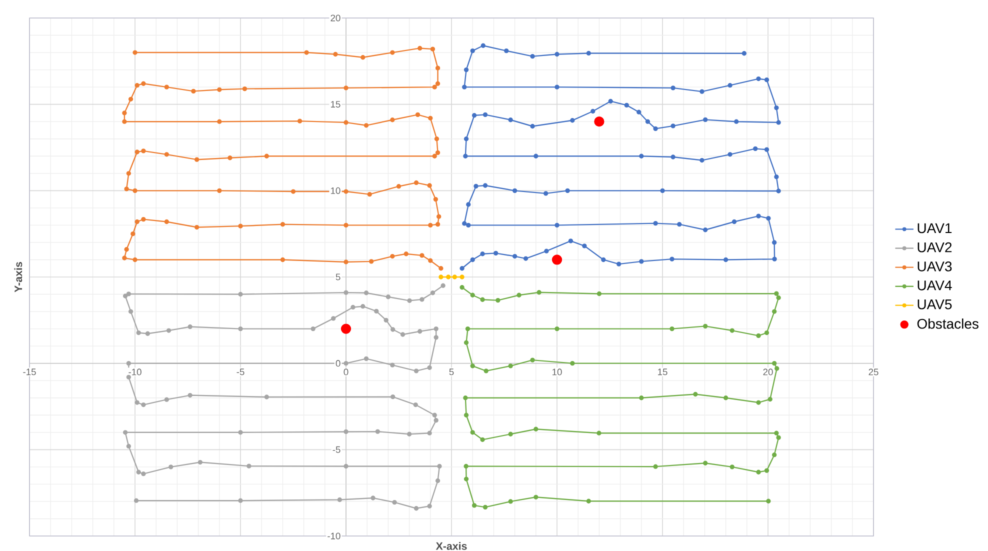 The image size is (988, 551). What do you see at coordinates (663, 372) in the screenshot?
I see `x-tick-label: 15` at bounding box center [663, 372].